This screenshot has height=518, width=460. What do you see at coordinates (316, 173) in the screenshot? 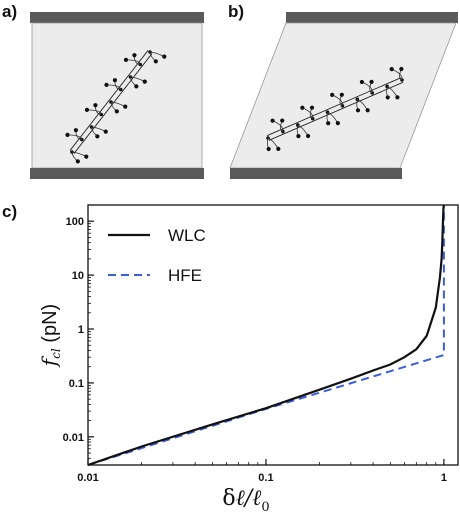
I see `panel-b-bottom-plate` at bounding box center [316, 173].